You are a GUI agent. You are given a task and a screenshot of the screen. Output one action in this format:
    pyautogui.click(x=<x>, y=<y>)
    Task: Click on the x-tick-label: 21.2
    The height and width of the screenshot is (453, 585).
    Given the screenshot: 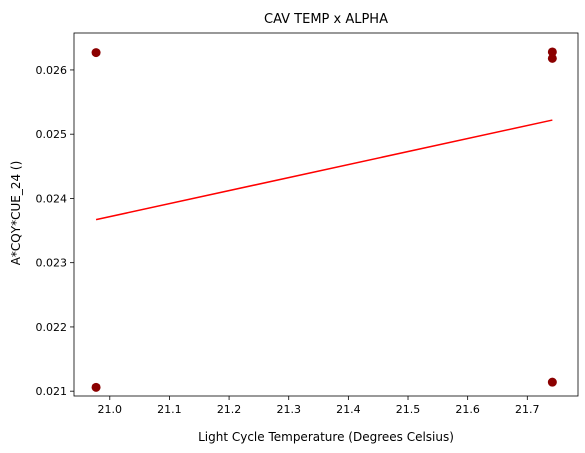 What is the action you would take?
    pyautogui.click(x=229, y=409)
    